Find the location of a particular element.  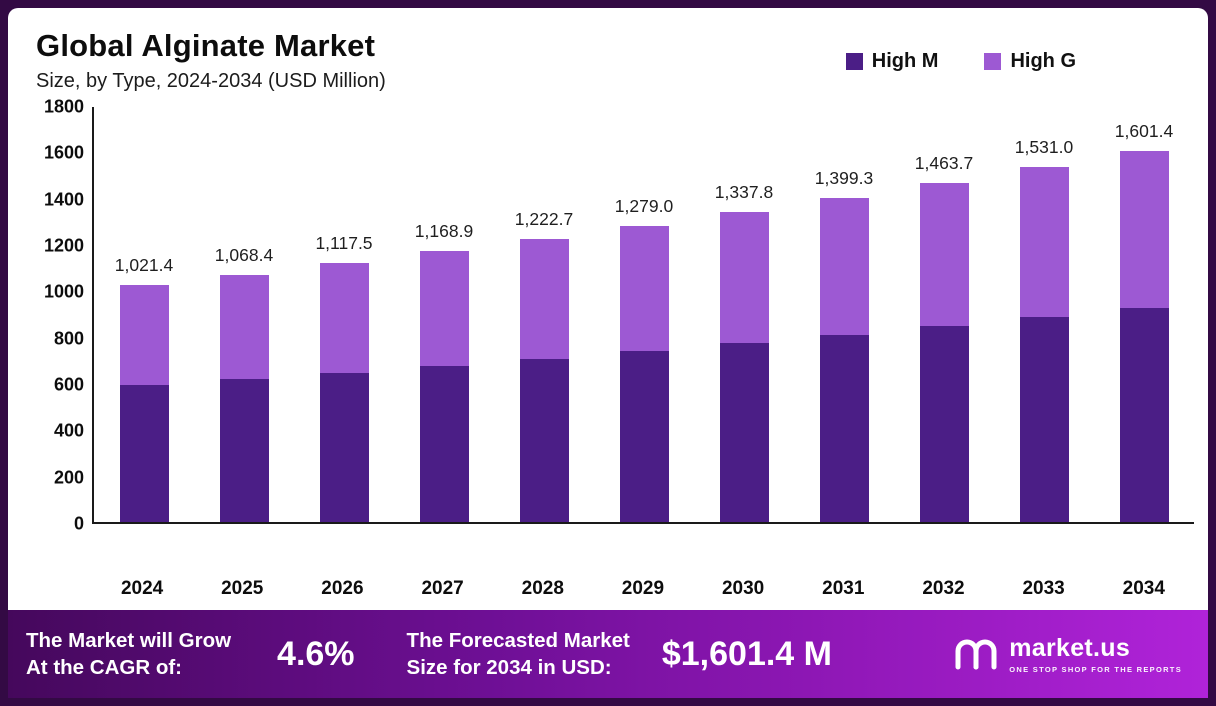

bar-group-2029: 1,279.0 is located at coordinates (644, 314).